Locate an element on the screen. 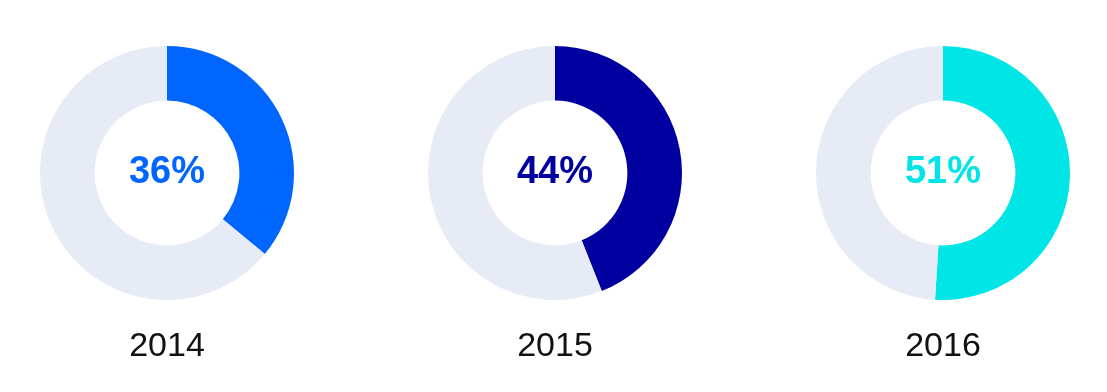 This screenshot has height=392, width=1107. text: 51% is located at coordinates (943, 170).